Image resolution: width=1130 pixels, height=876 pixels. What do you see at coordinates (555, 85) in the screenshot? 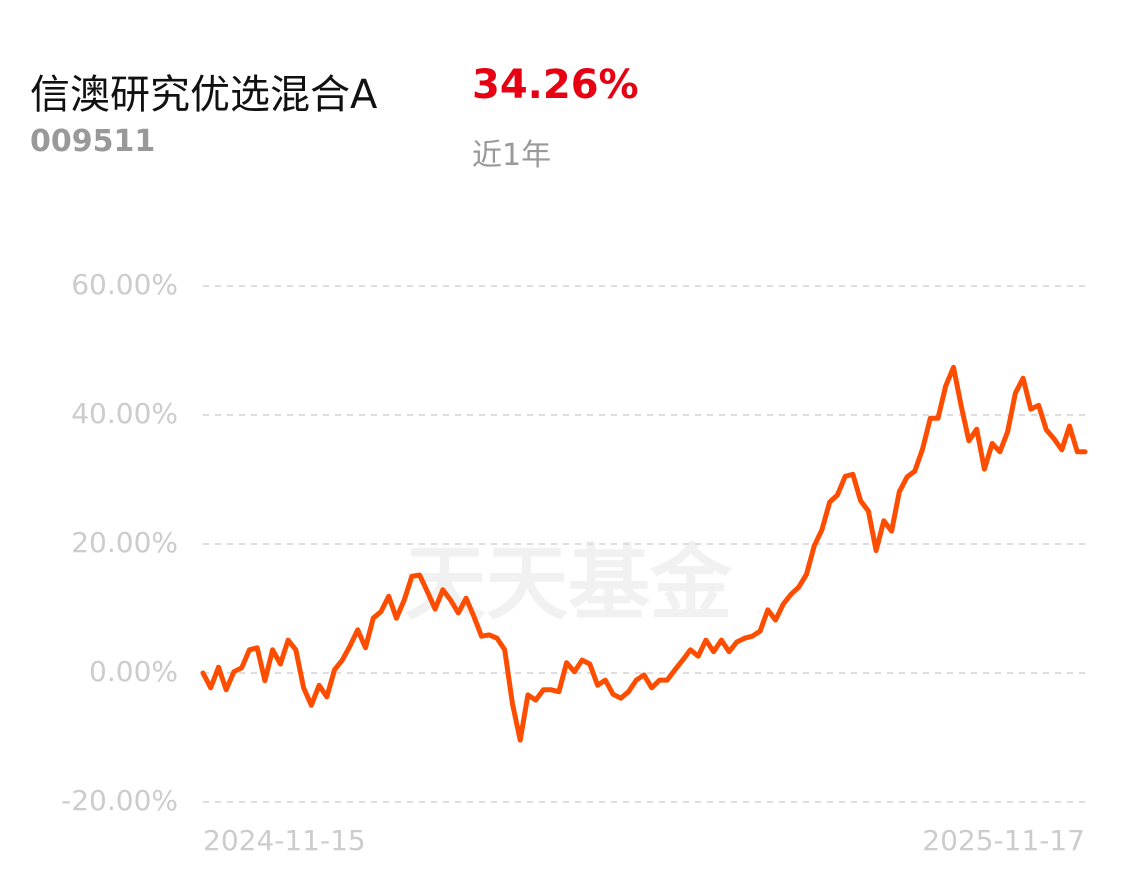
I see `return: 34.26%` at bounding box center [555, 85].